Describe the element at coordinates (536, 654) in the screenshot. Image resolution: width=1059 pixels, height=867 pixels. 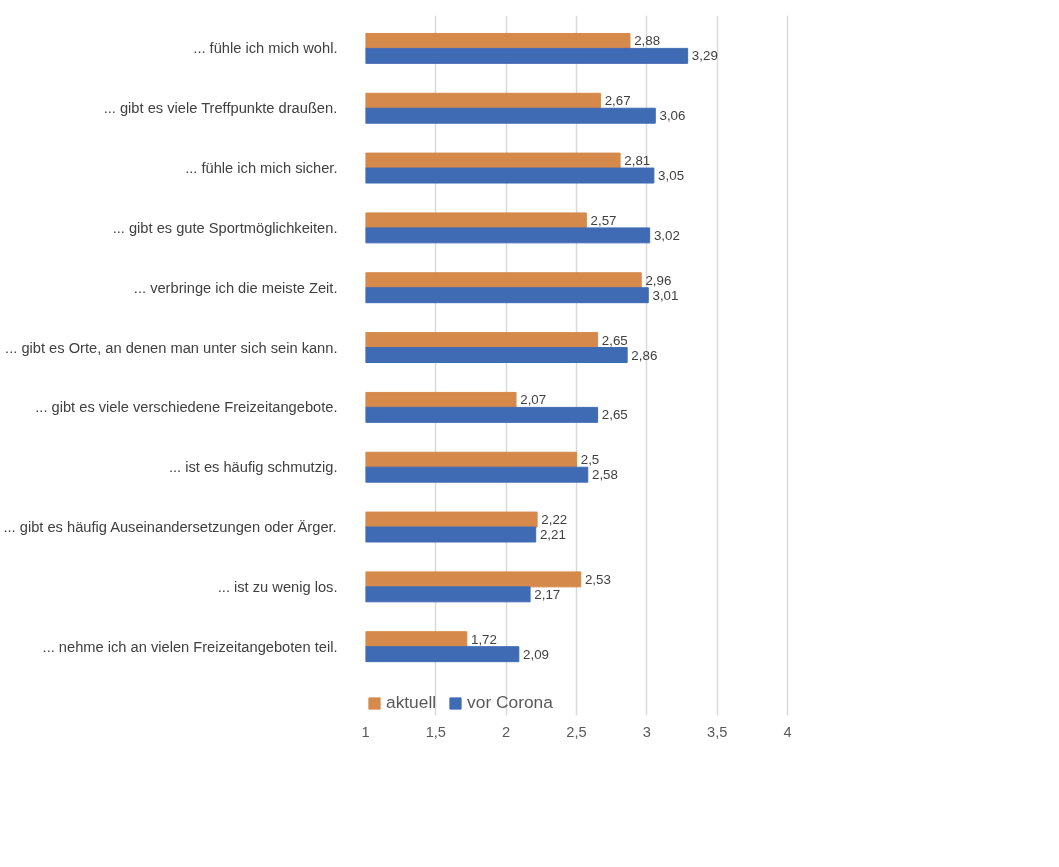
I see `data-label: 2,09` at that location.